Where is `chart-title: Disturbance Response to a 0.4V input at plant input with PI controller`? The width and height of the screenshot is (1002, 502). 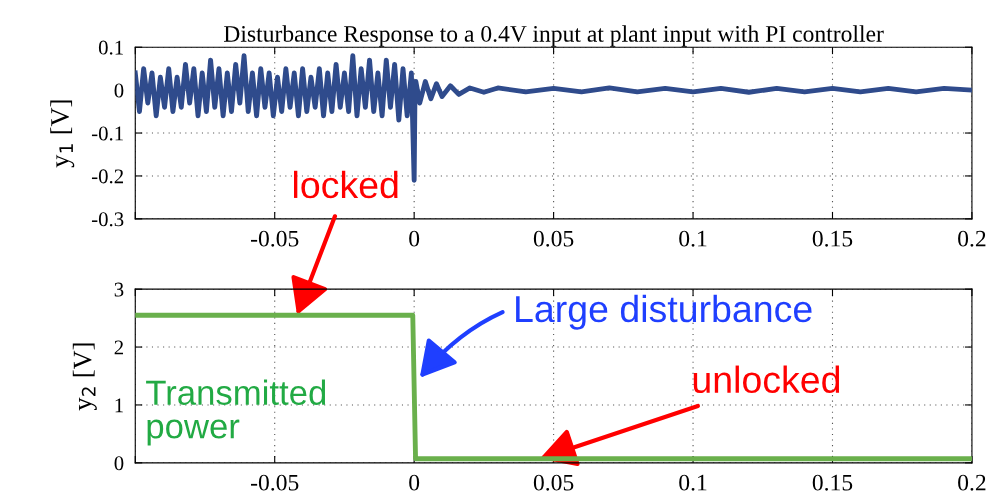
chart-title: Disturbance Response to a 0.4V input at plant input with PI controller is located at coordinates (553, 36).